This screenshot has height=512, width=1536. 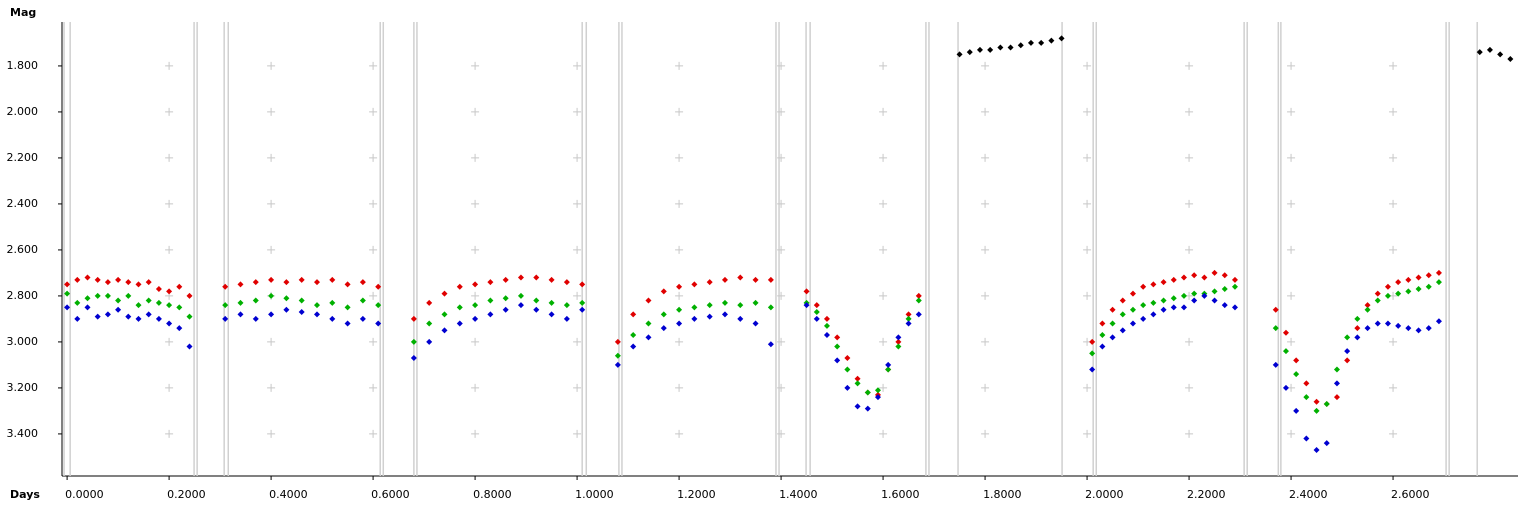 What do you see at coordinates (23, 295) in the screenshot?
I see `y-tick-label: 2.800` at bounding box center [23, 295].